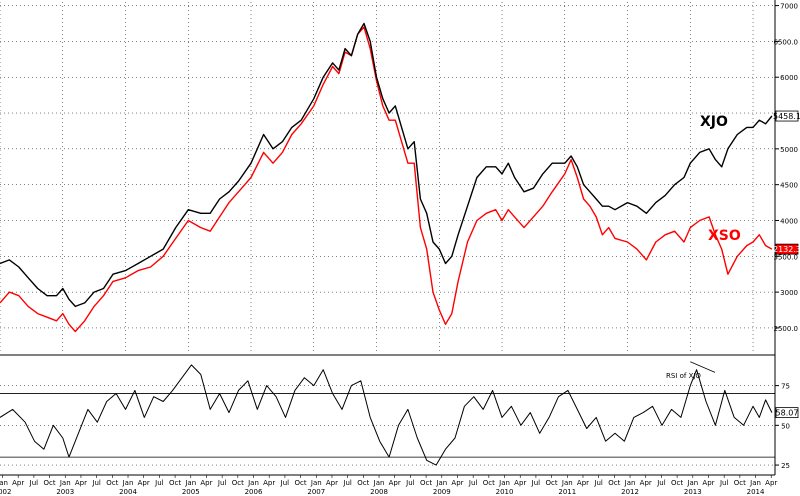 This screenshot has height=496, width=800. What do you see at coordinates (789, 150) in the screenshot?
I see `price-tick-label: 5000` at bounding box center [789, 150].